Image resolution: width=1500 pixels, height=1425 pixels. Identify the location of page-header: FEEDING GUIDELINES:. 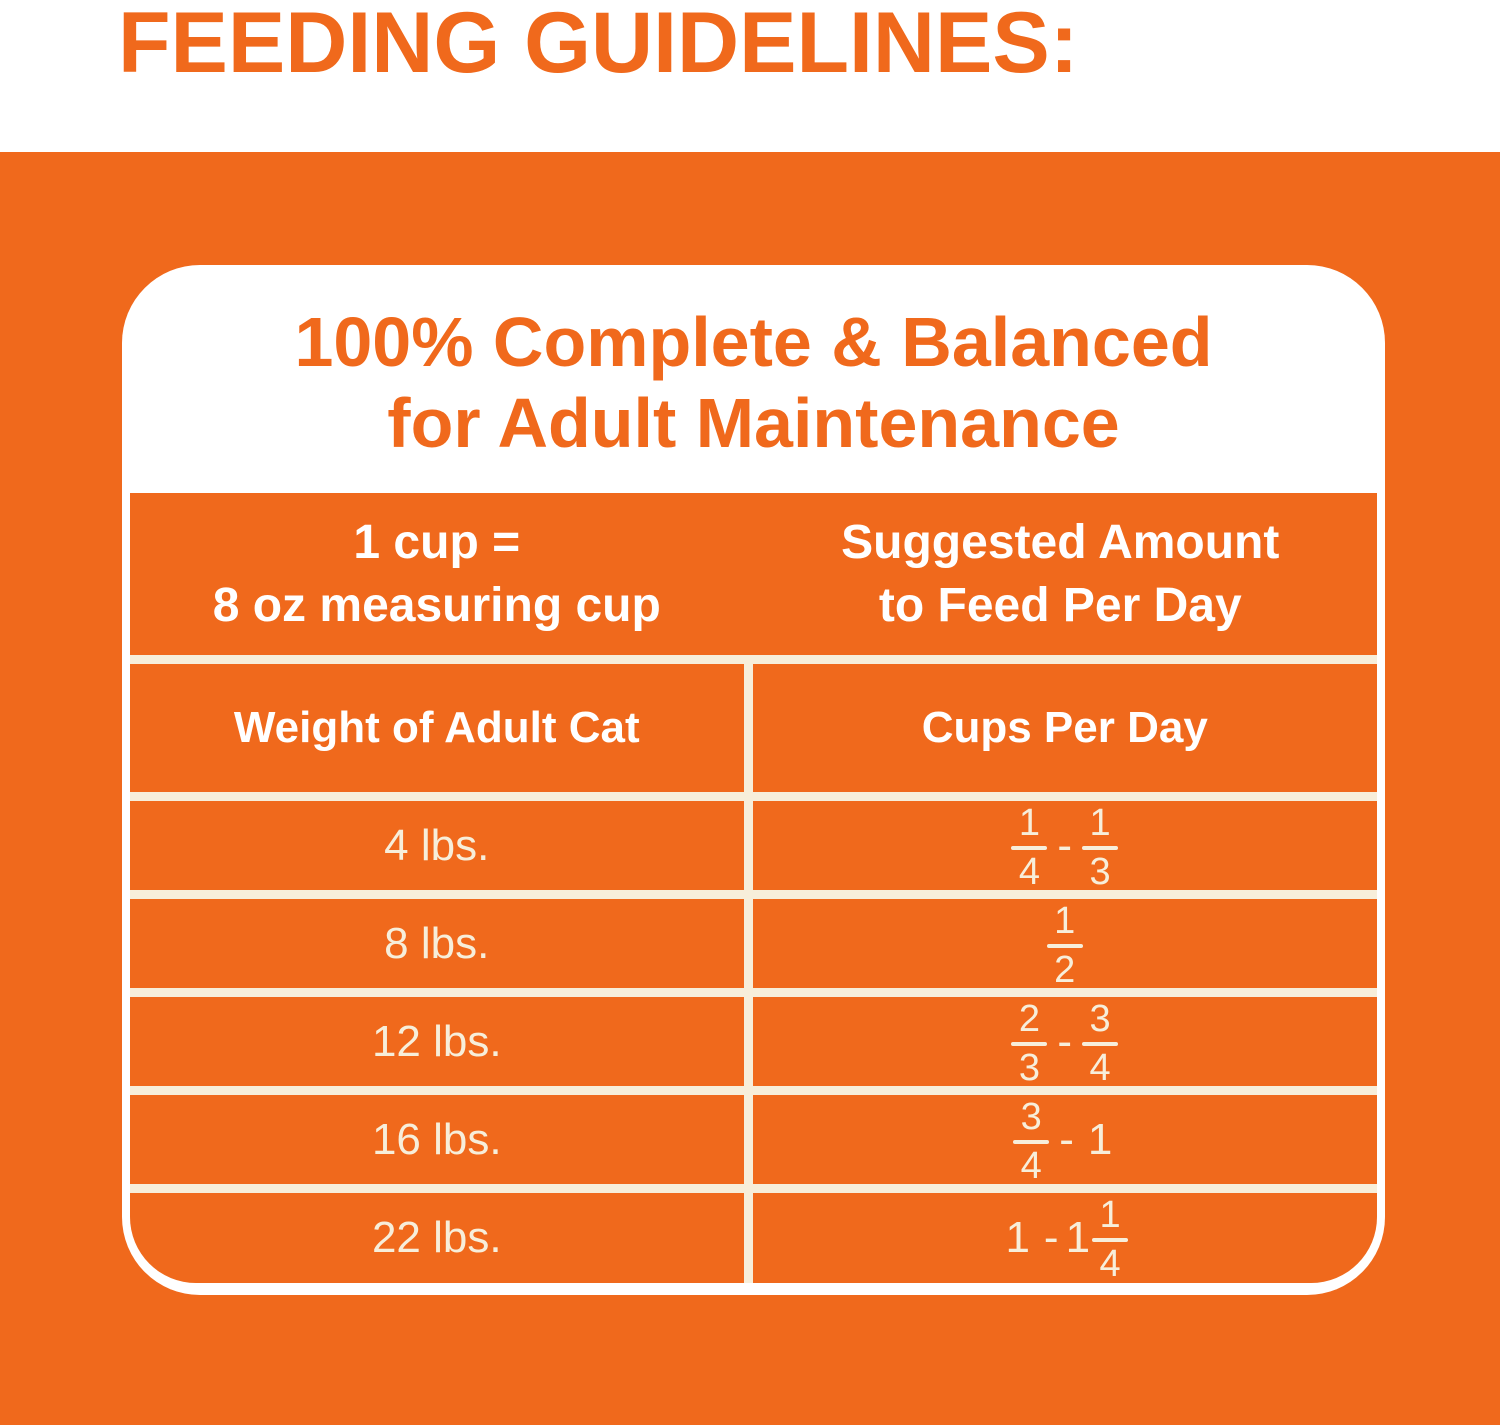
(750, 76).